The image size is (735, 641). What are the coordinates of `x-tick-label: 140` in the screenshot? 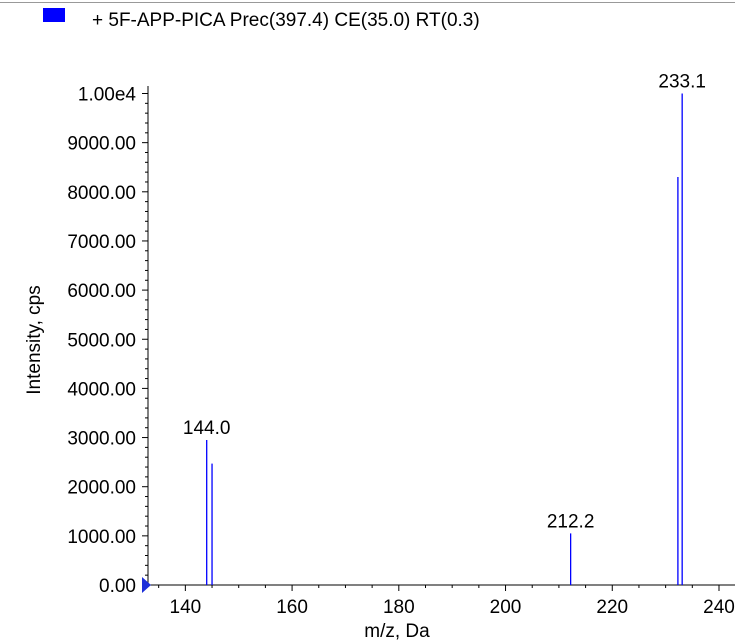 It's located at (186, 607).